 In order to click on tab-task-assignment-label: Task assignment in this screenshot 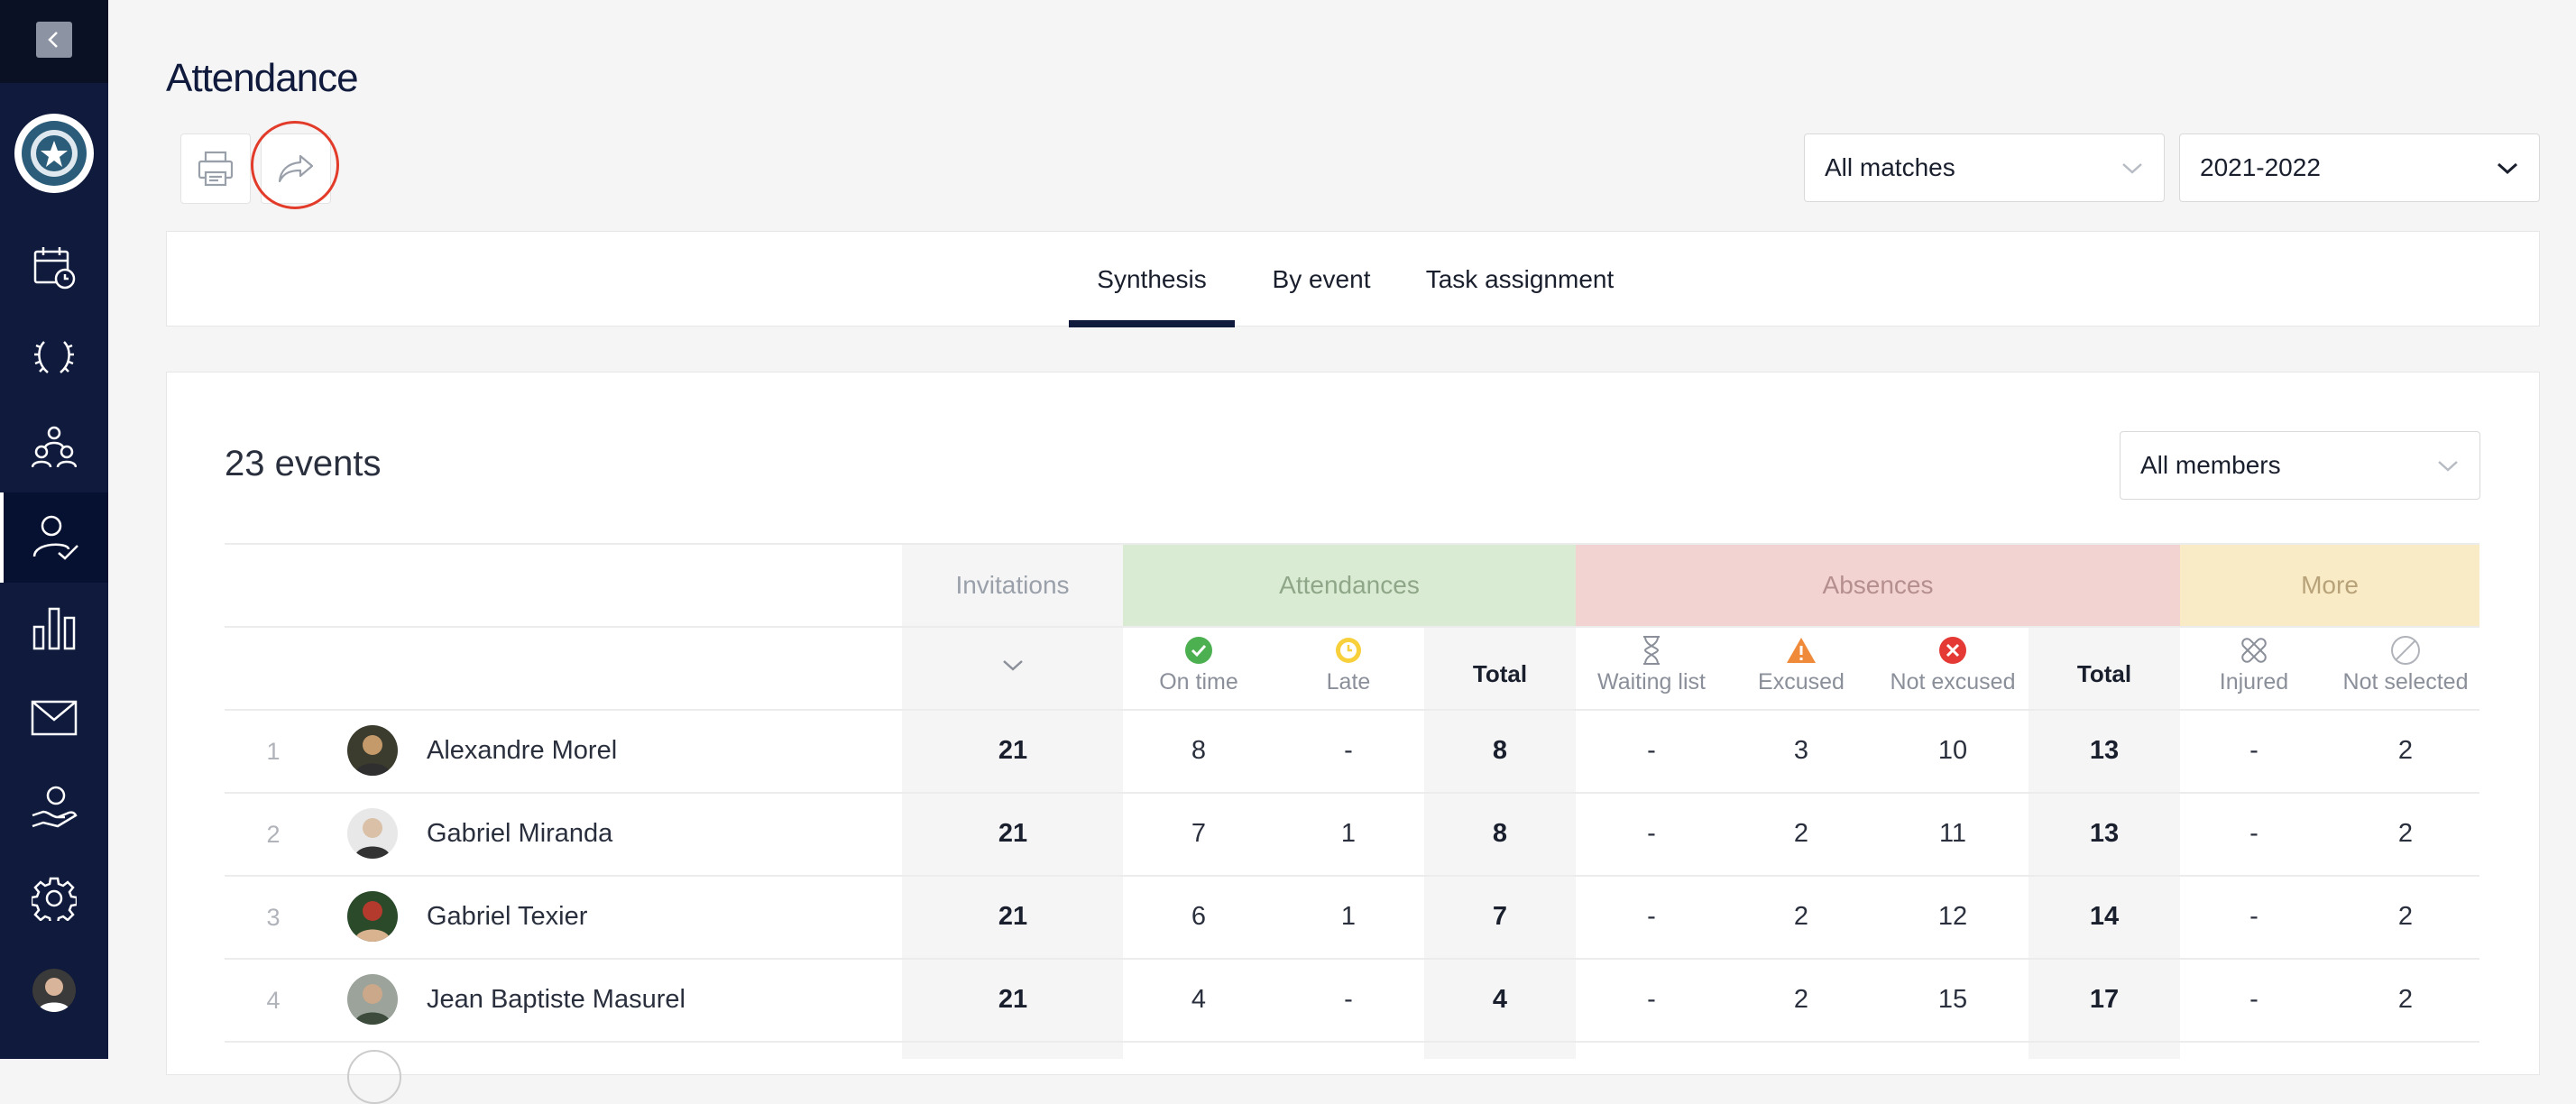, I will do `click(1520, 279)`.